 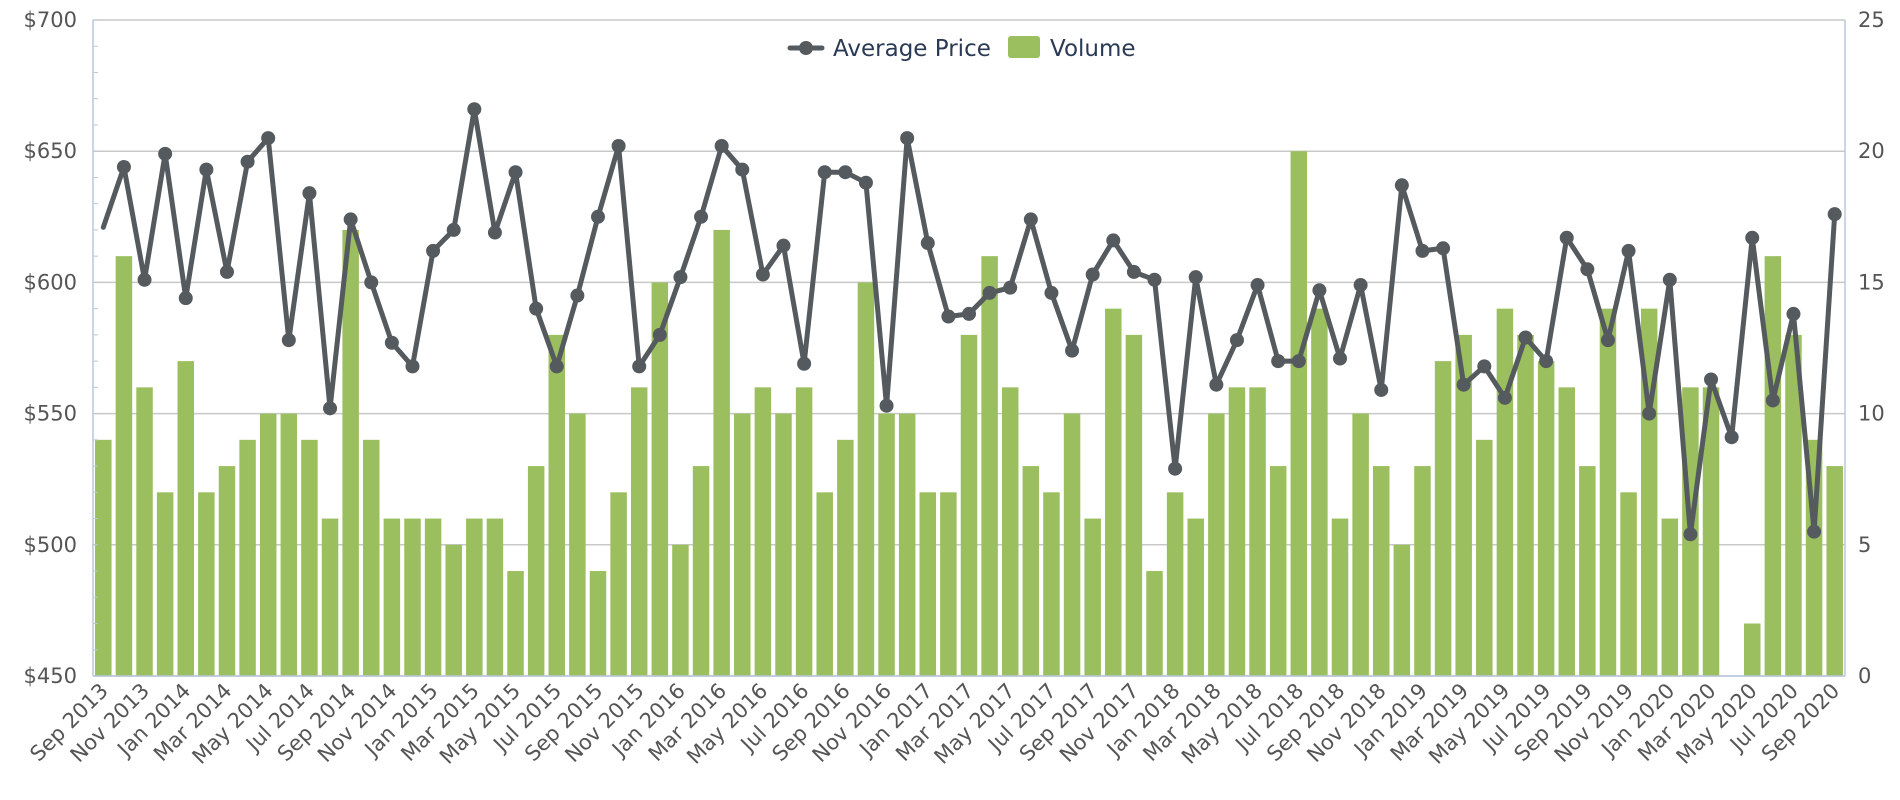 What do you see at coordinates (50, 348) in the screenshot?
I see `left-axis-ticks: $450 $500 $550 $600 $650 $700` at bounding box center [50, 348].